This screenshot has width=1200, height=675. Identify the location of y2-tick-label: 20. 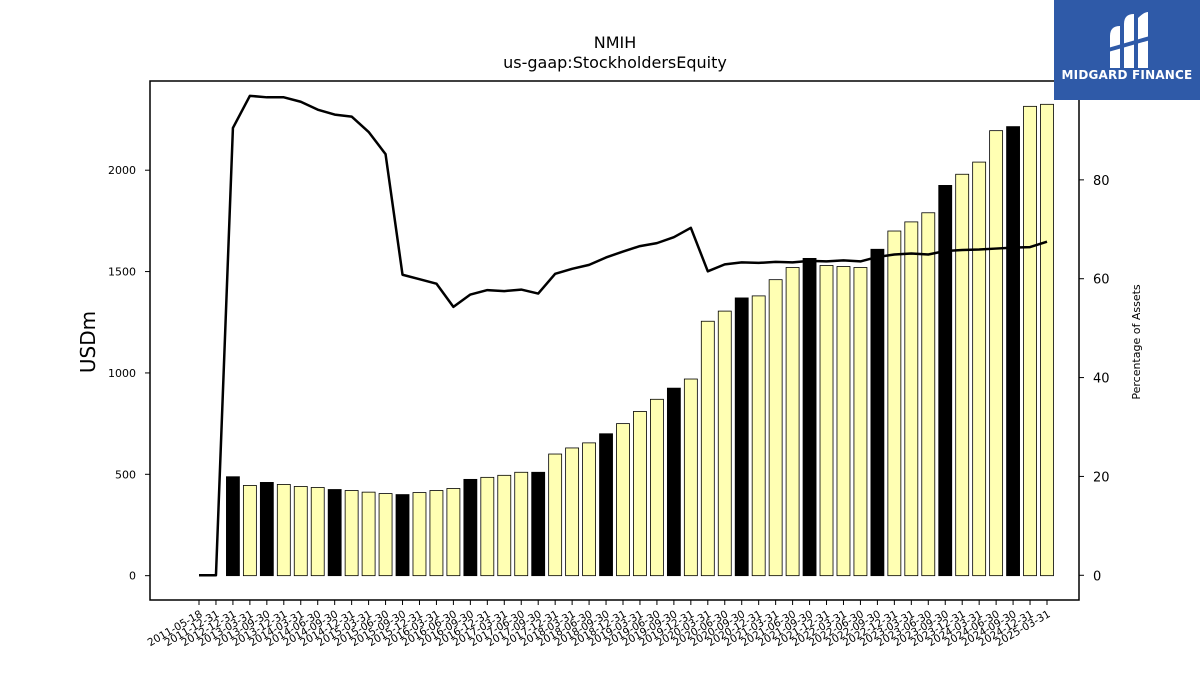
(1101, 477).